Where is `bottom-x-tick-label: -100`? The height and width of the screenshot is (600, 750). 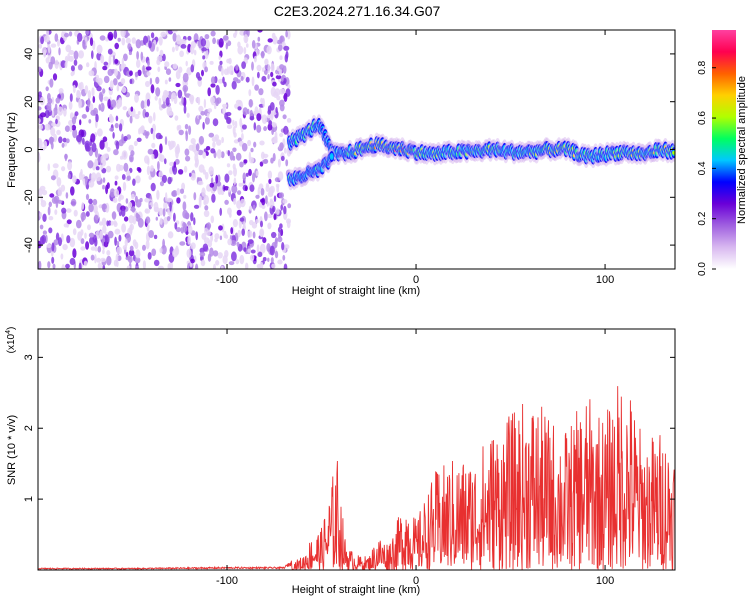 bottom-x-tick-label: -100 is located at coordinates (227, 581).